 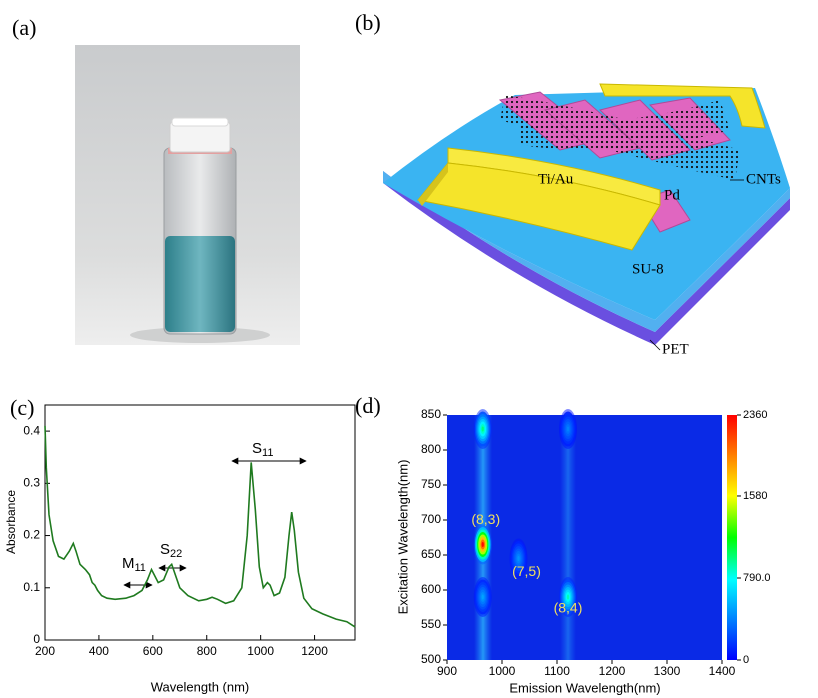 What do you see at coordinates (568, 537) in the screenshot?
I see `heatmap-streak` at bounding box center [568, 537].